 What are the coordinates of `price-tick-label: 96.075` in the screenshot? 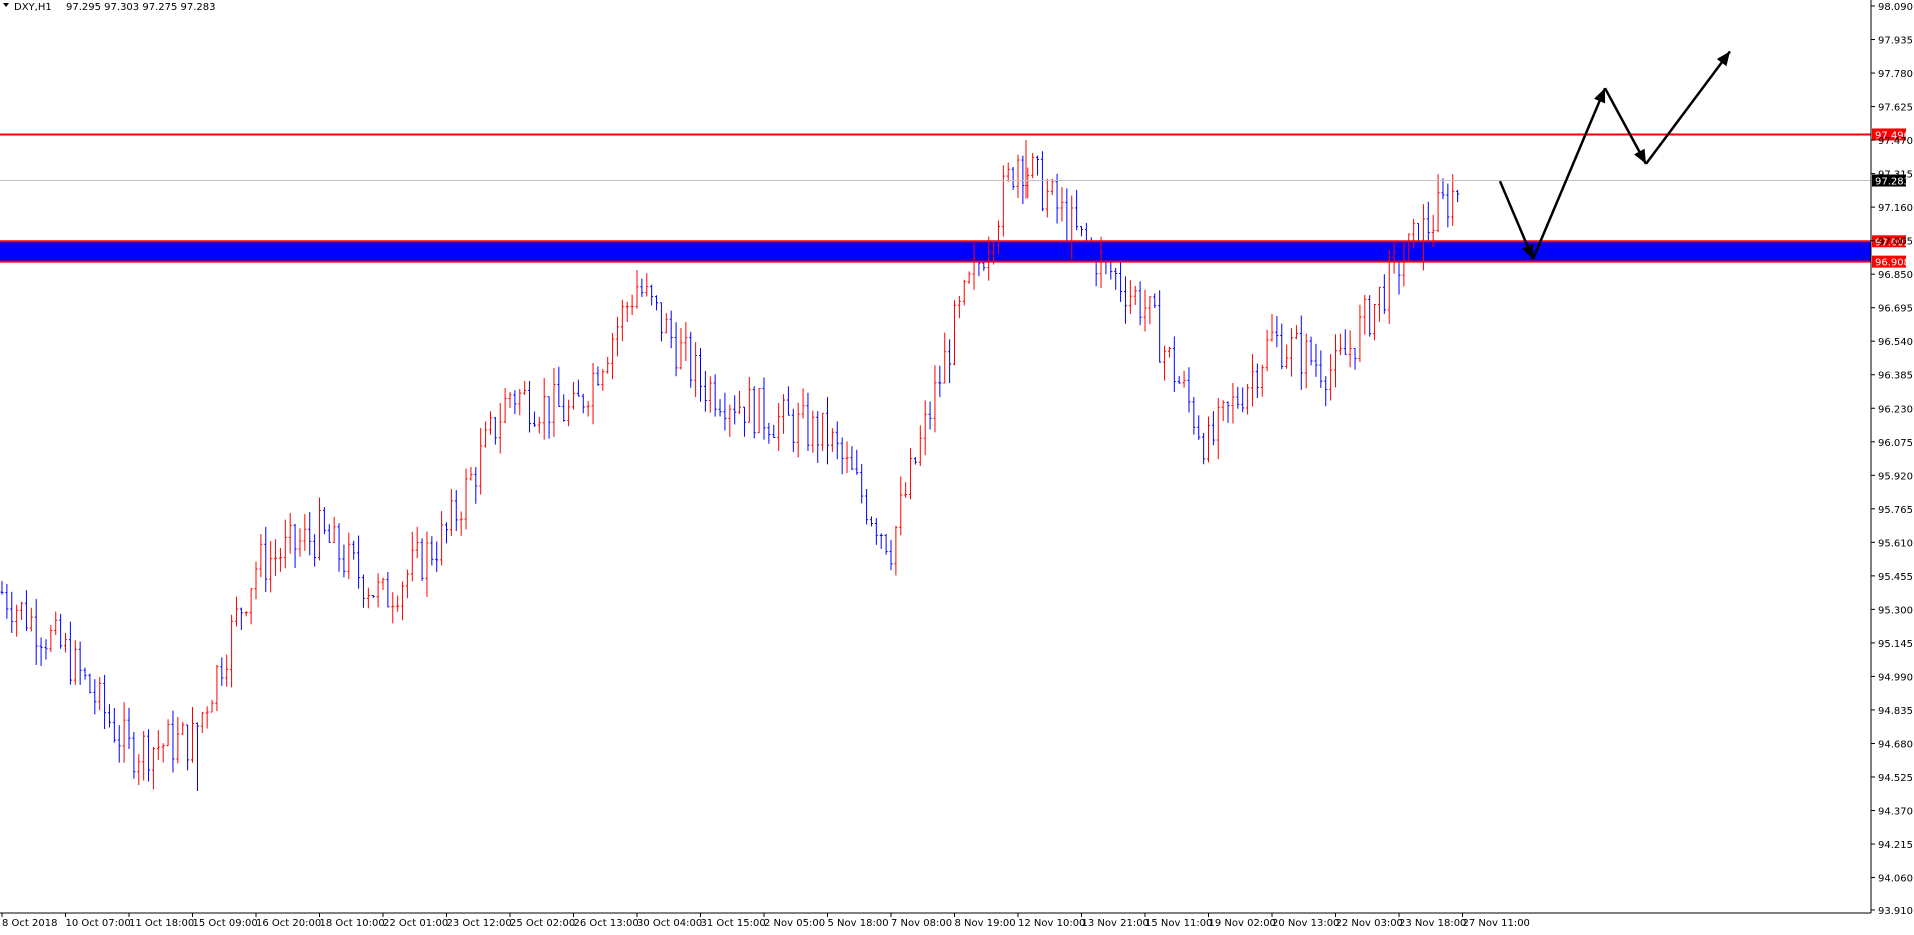 It's located at (1895, 443).